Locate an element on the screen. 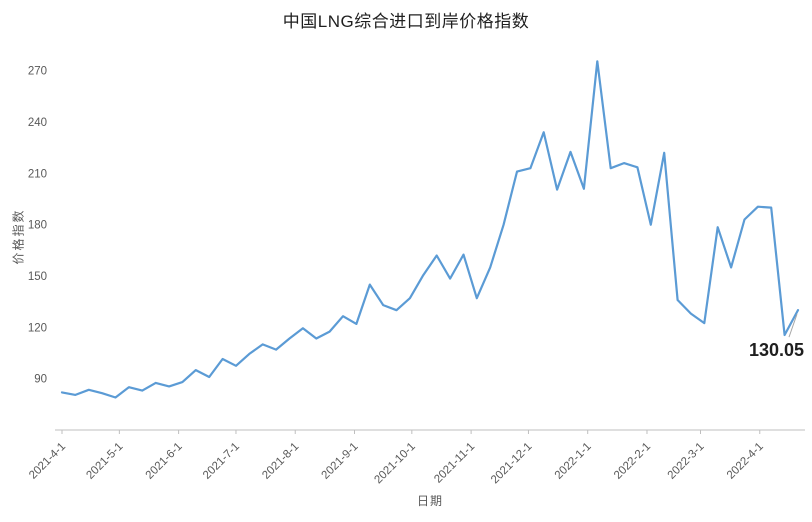 The height and width of the screenshot is (522, 812). x-tick-label: 2021-10-1 is located at coordinates (395, 464).